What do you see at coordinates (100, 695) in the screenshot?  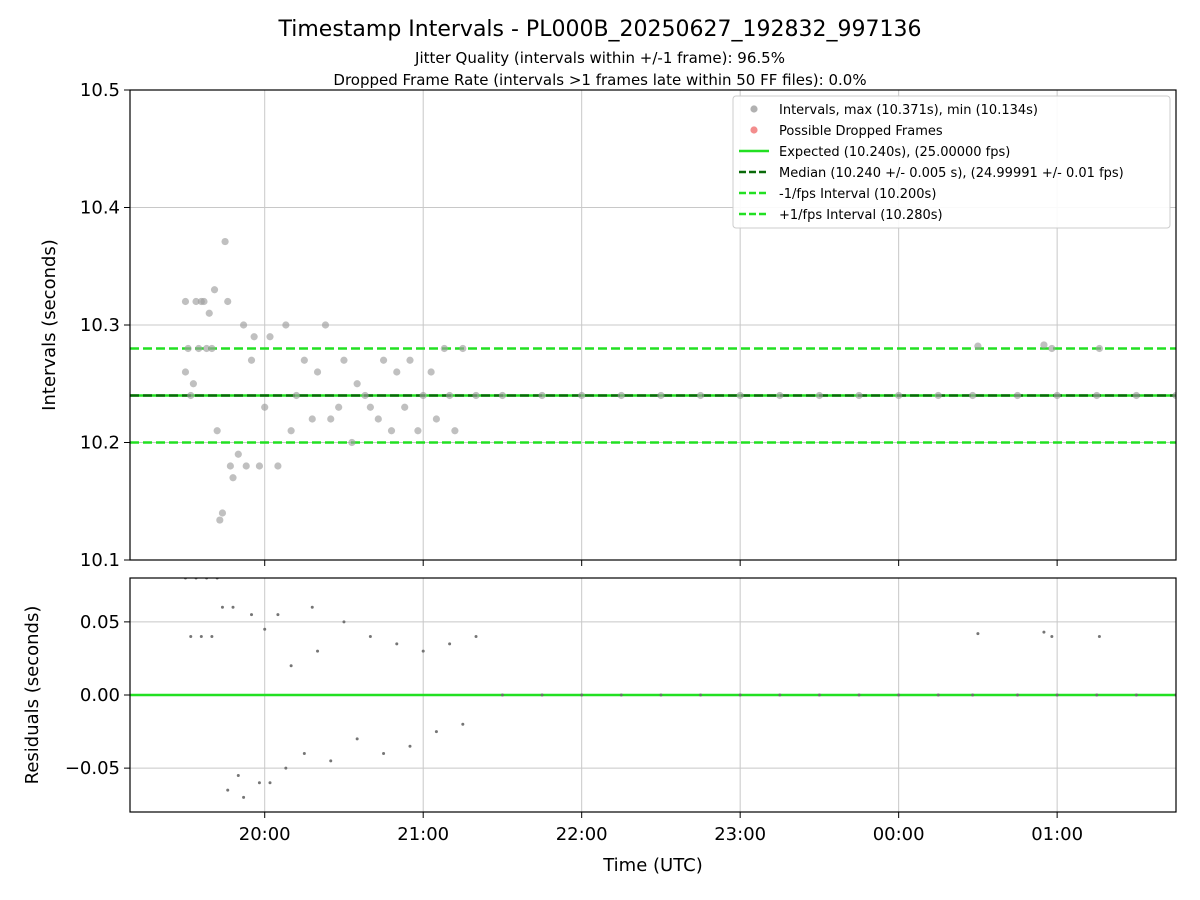 I see `residuals-y-tick-label: 0.00` at bounding box center [100, 695].